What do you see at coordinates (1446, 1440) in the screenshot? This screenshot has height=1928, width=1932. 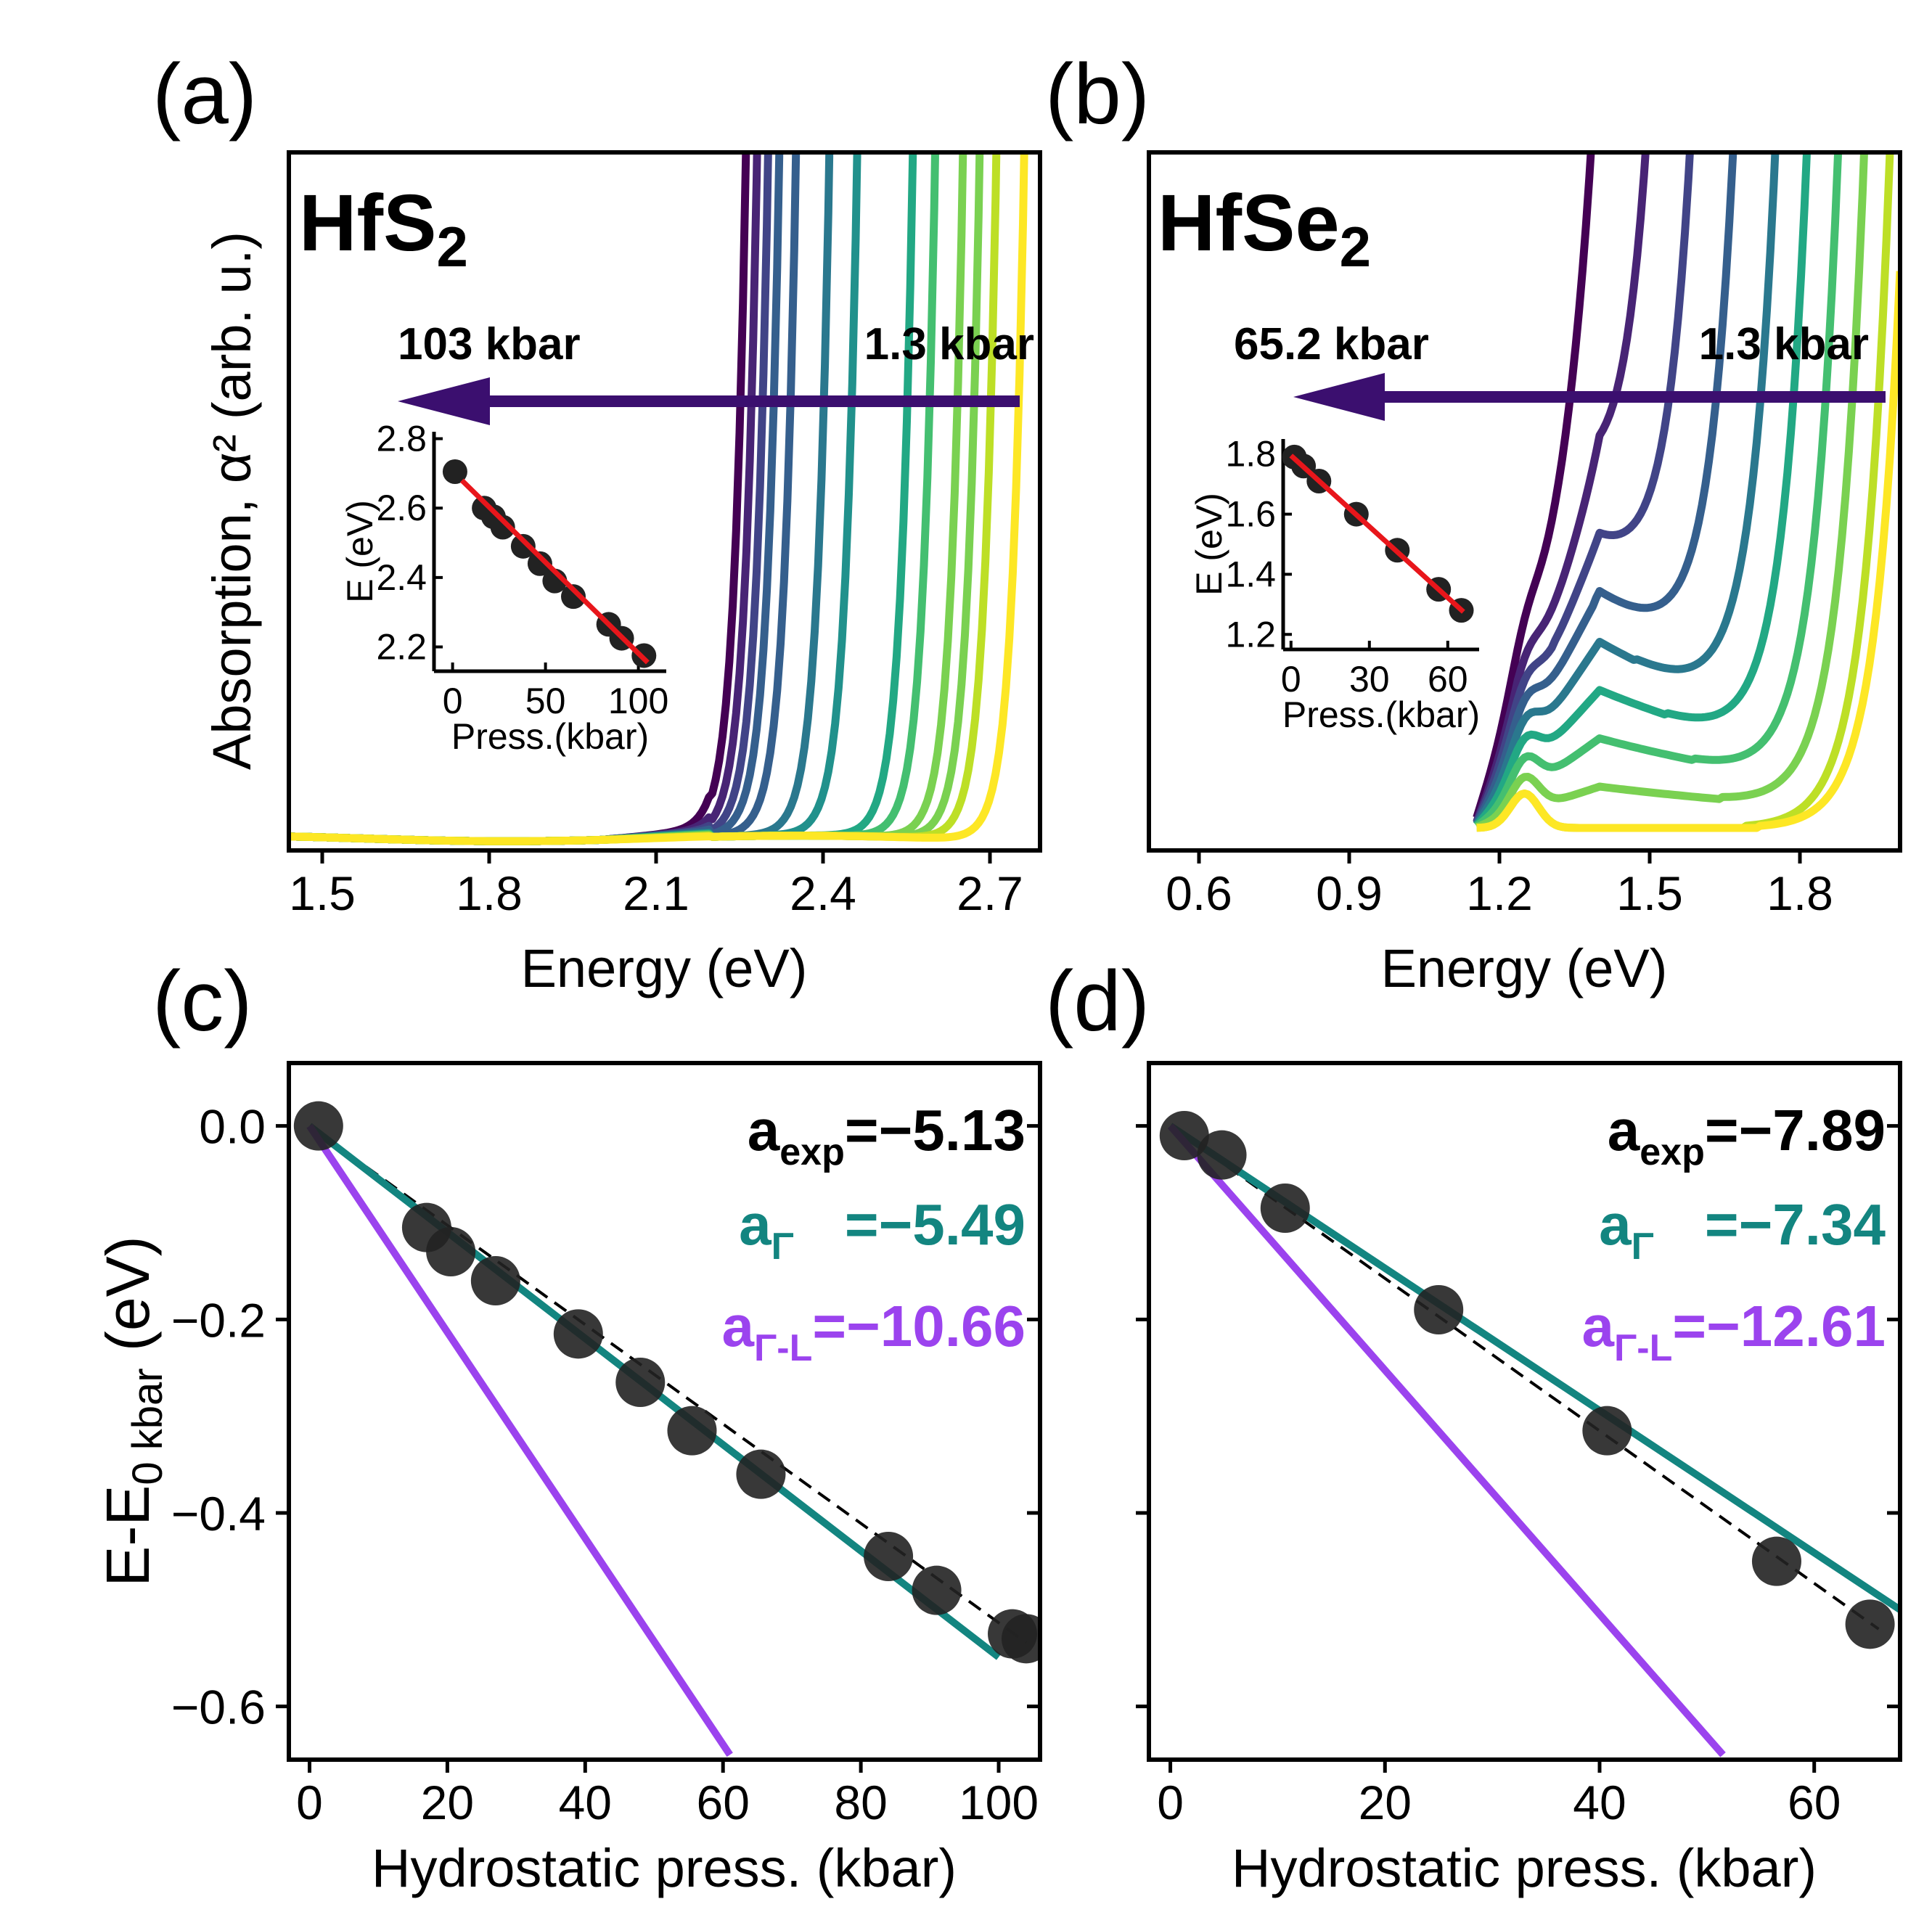 I see `fit-line-d` at bounding box center [1446, 1440].